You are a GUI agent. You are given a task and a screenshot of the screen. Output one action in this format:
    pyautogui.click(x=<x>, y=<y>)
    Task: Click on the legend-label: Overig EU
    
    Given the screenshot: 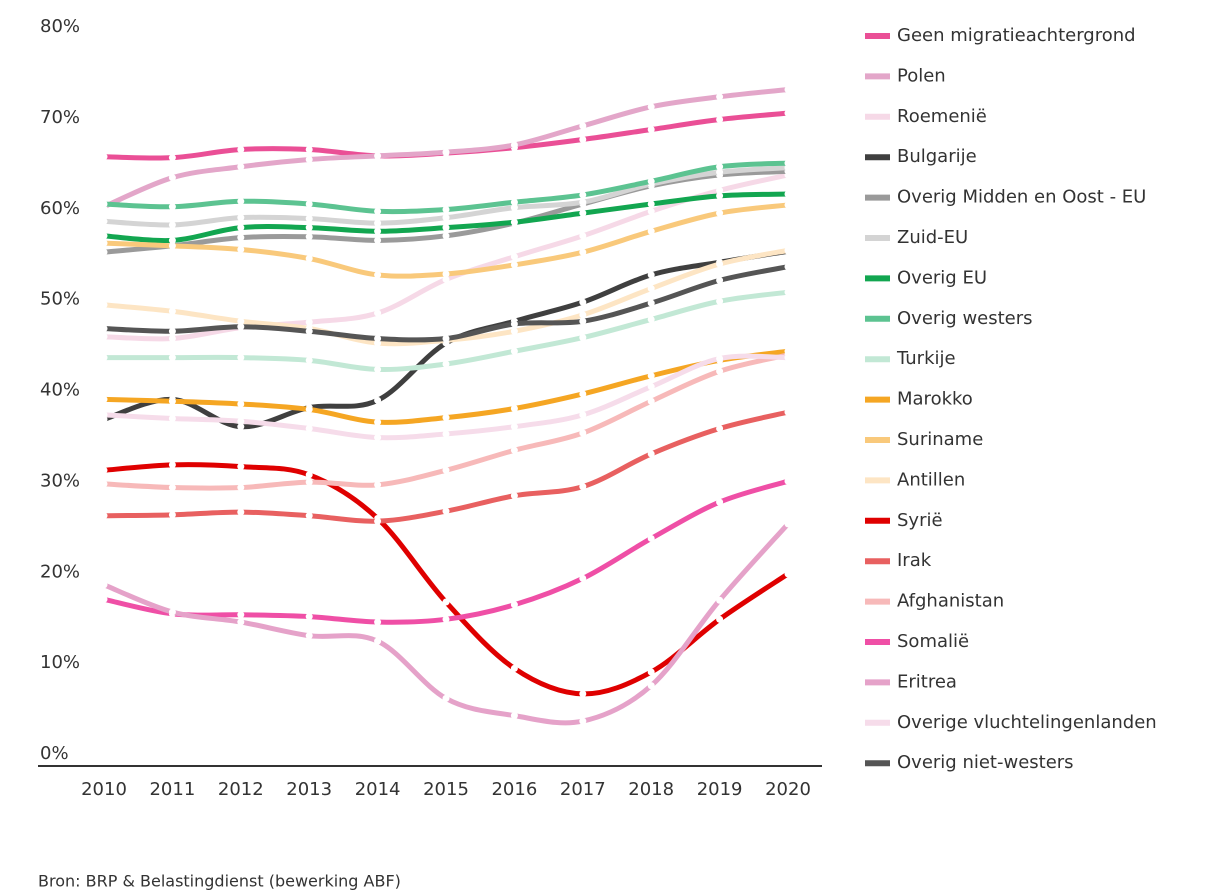 What is the action you would take?
    pyautogui.click(x=942, y=277)
    